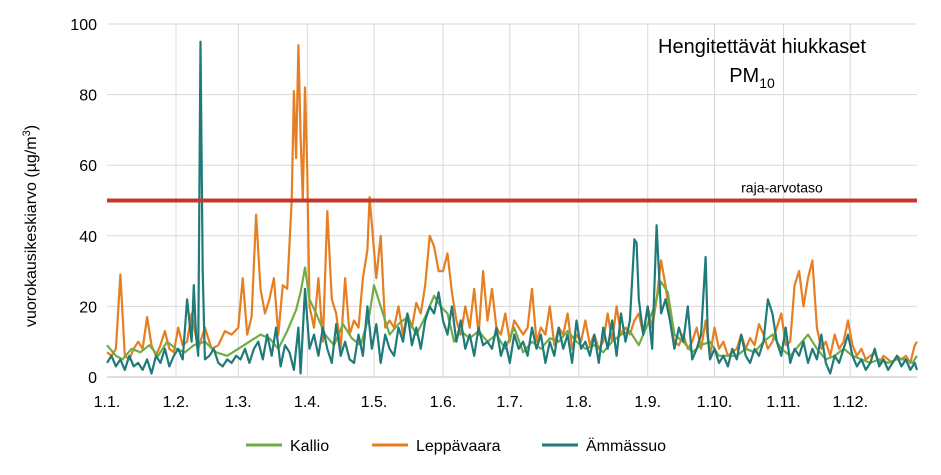  What do you see at coordinates (307, 402) in the screenshot?
I see `x-tick-label: 1.4.` at bounding box center [307, 402].